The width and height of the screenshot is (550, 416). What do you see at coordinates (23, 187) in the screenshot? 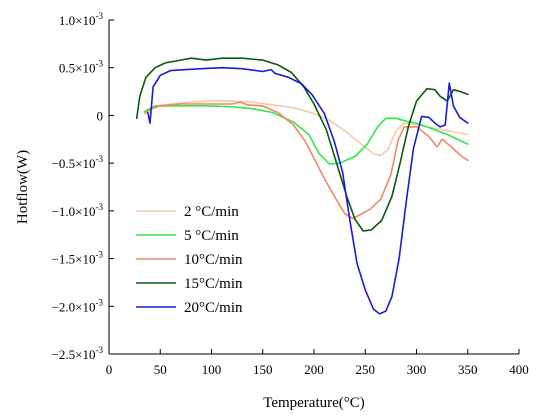
I see `y-axis-title: Hotflow(W)` at bounding box center [23, 187].